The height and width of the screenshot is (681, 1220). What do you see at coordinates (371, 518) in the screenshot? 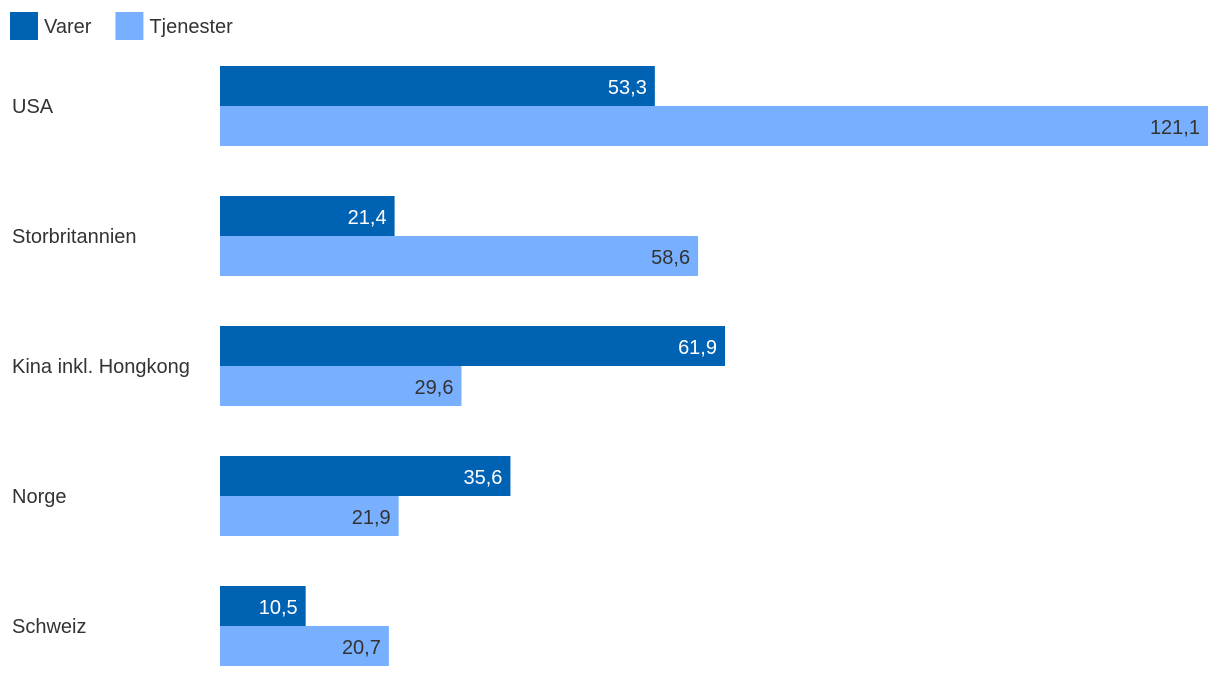
I see `value-label-tjenester: 21,9` at bounding box center [371, 518].